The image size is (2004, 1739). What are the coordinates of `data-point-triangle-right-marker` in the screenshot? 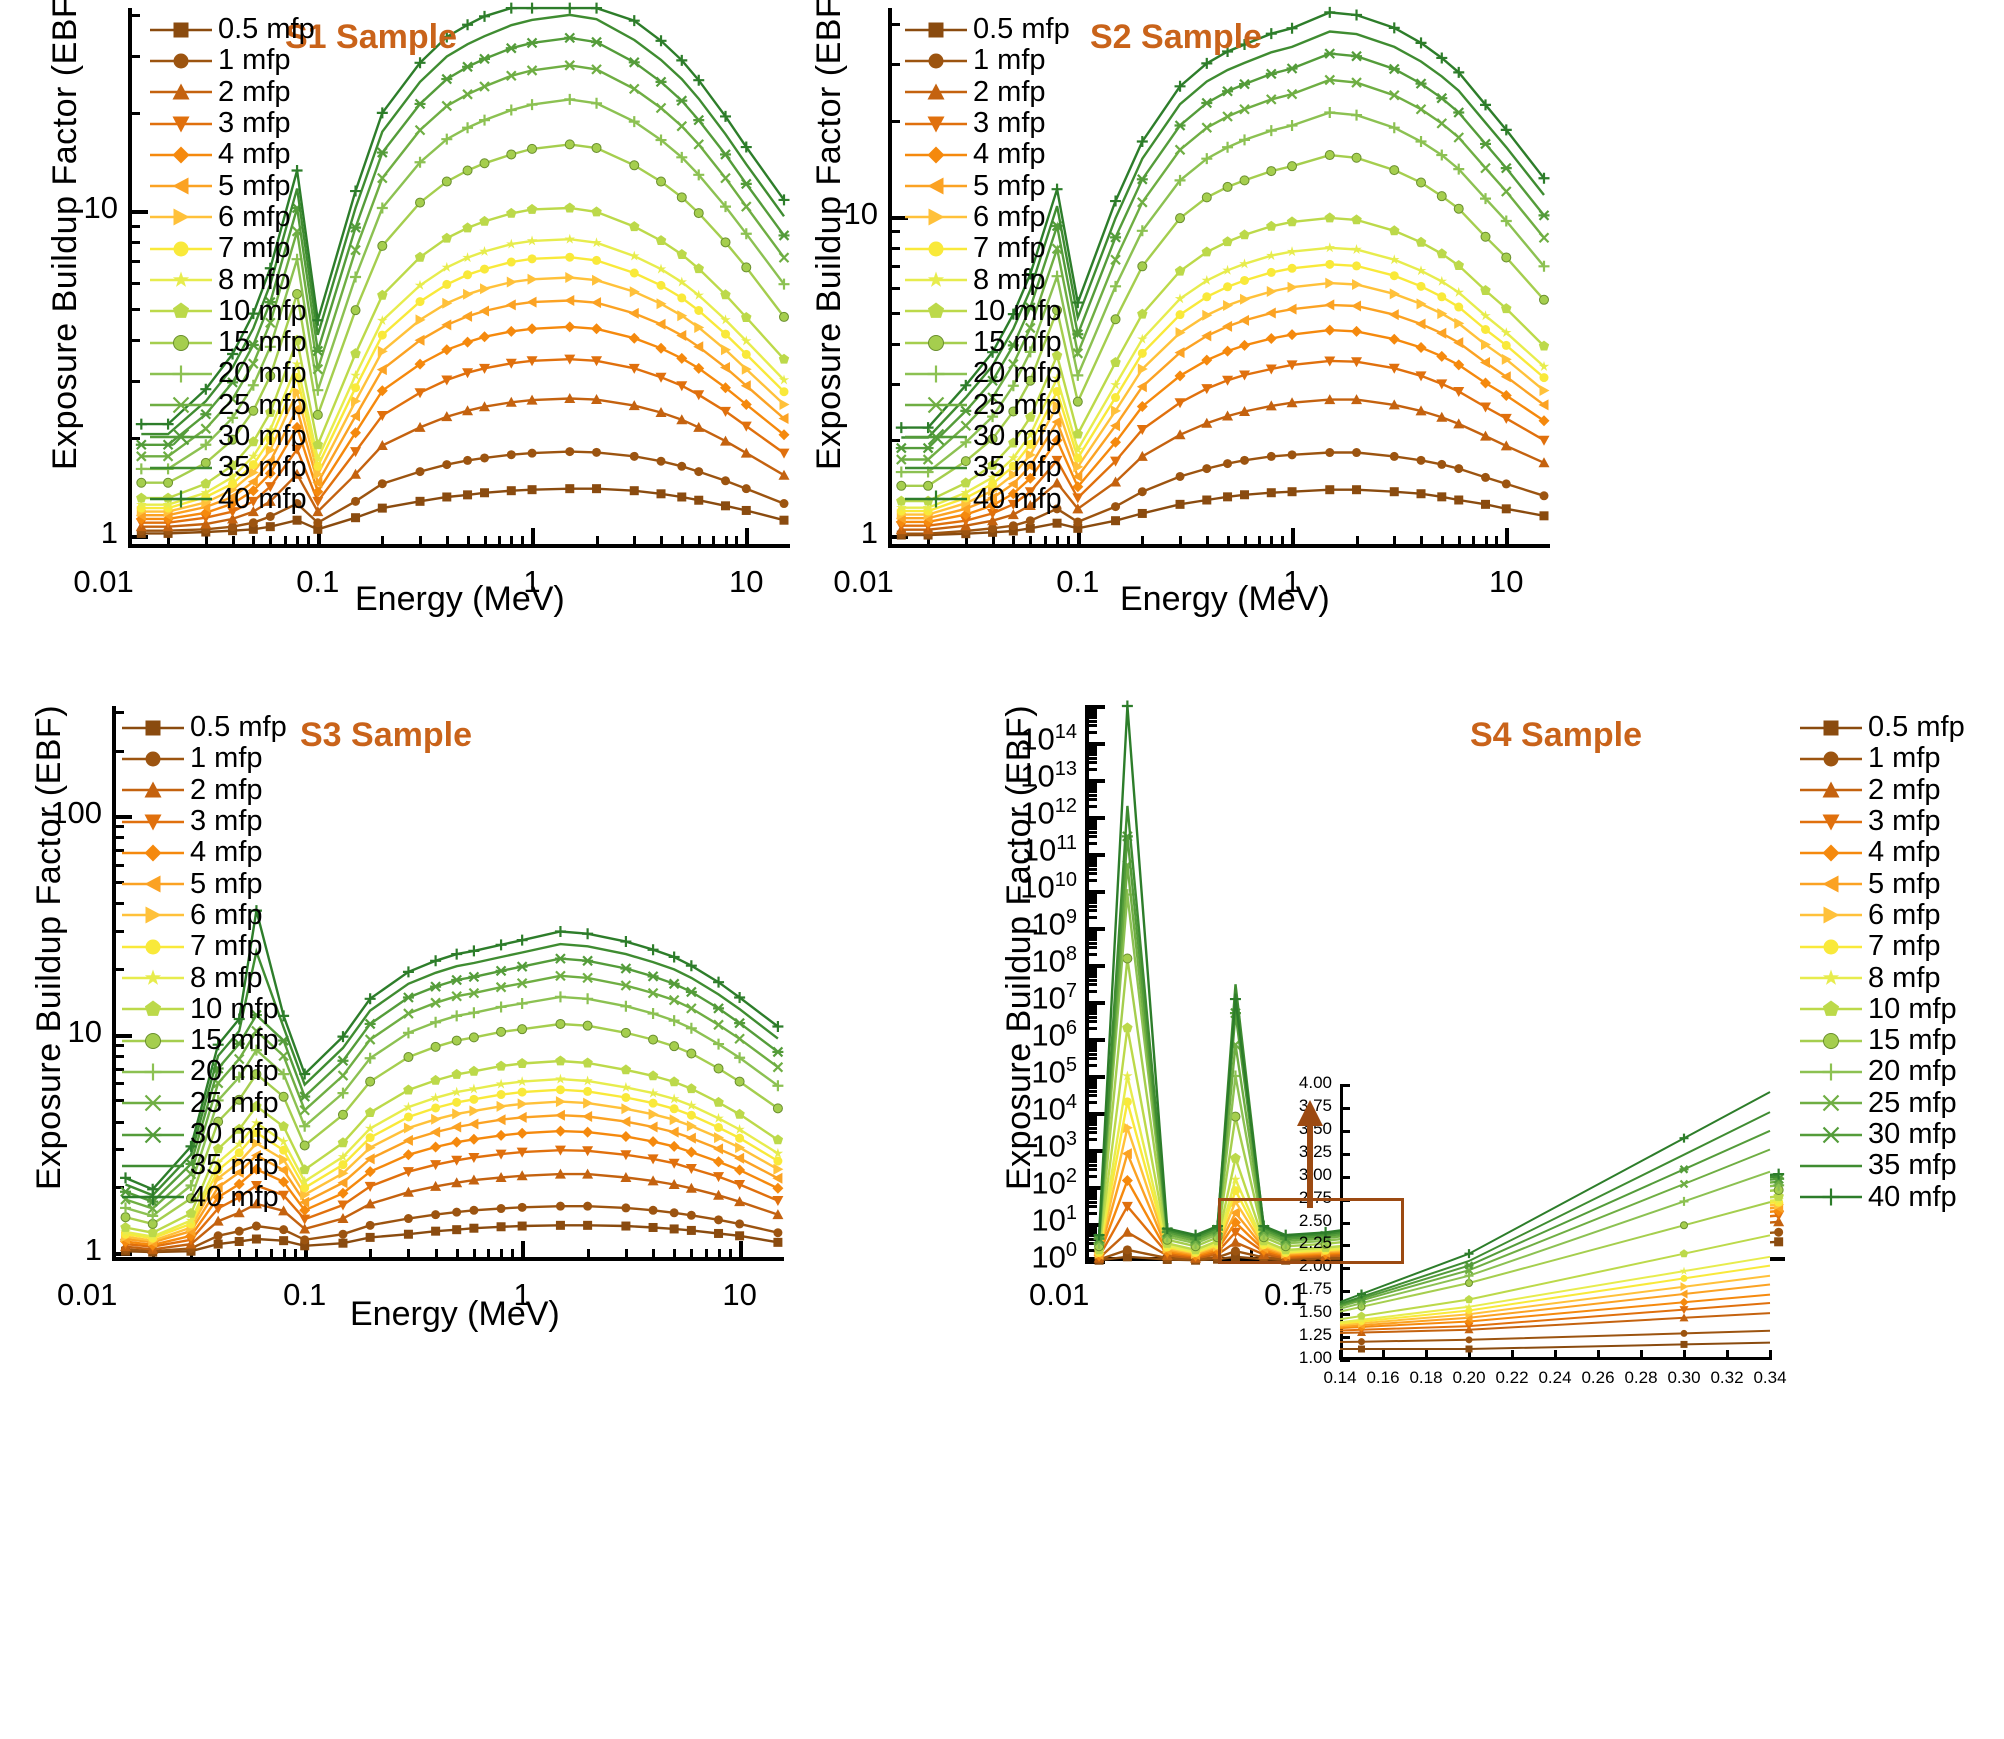 It's located at (1116, 411).